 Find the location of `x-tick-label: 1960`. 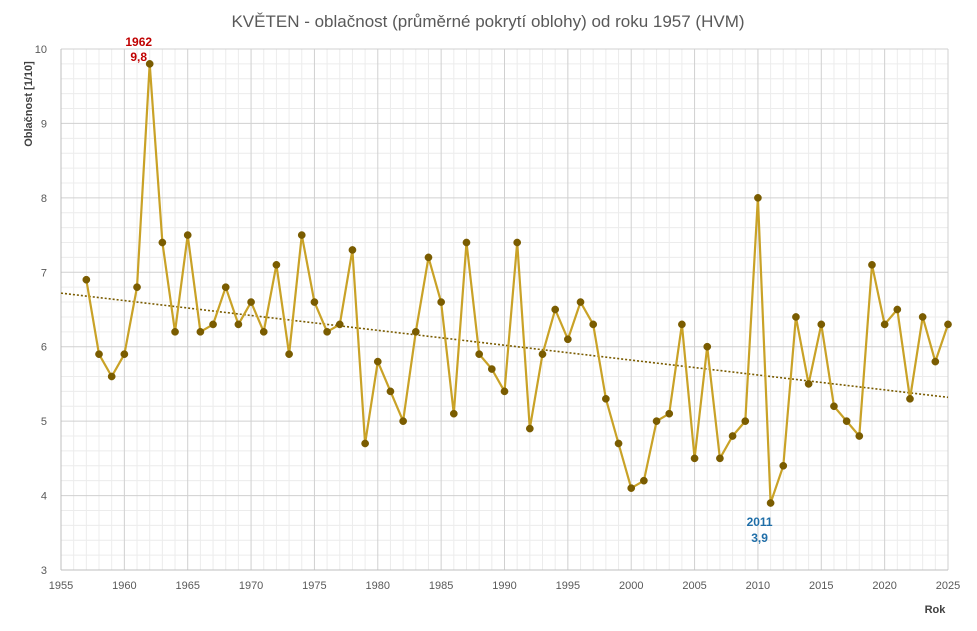

x-tick-label: 1960 is located at coordinates (124, 586).